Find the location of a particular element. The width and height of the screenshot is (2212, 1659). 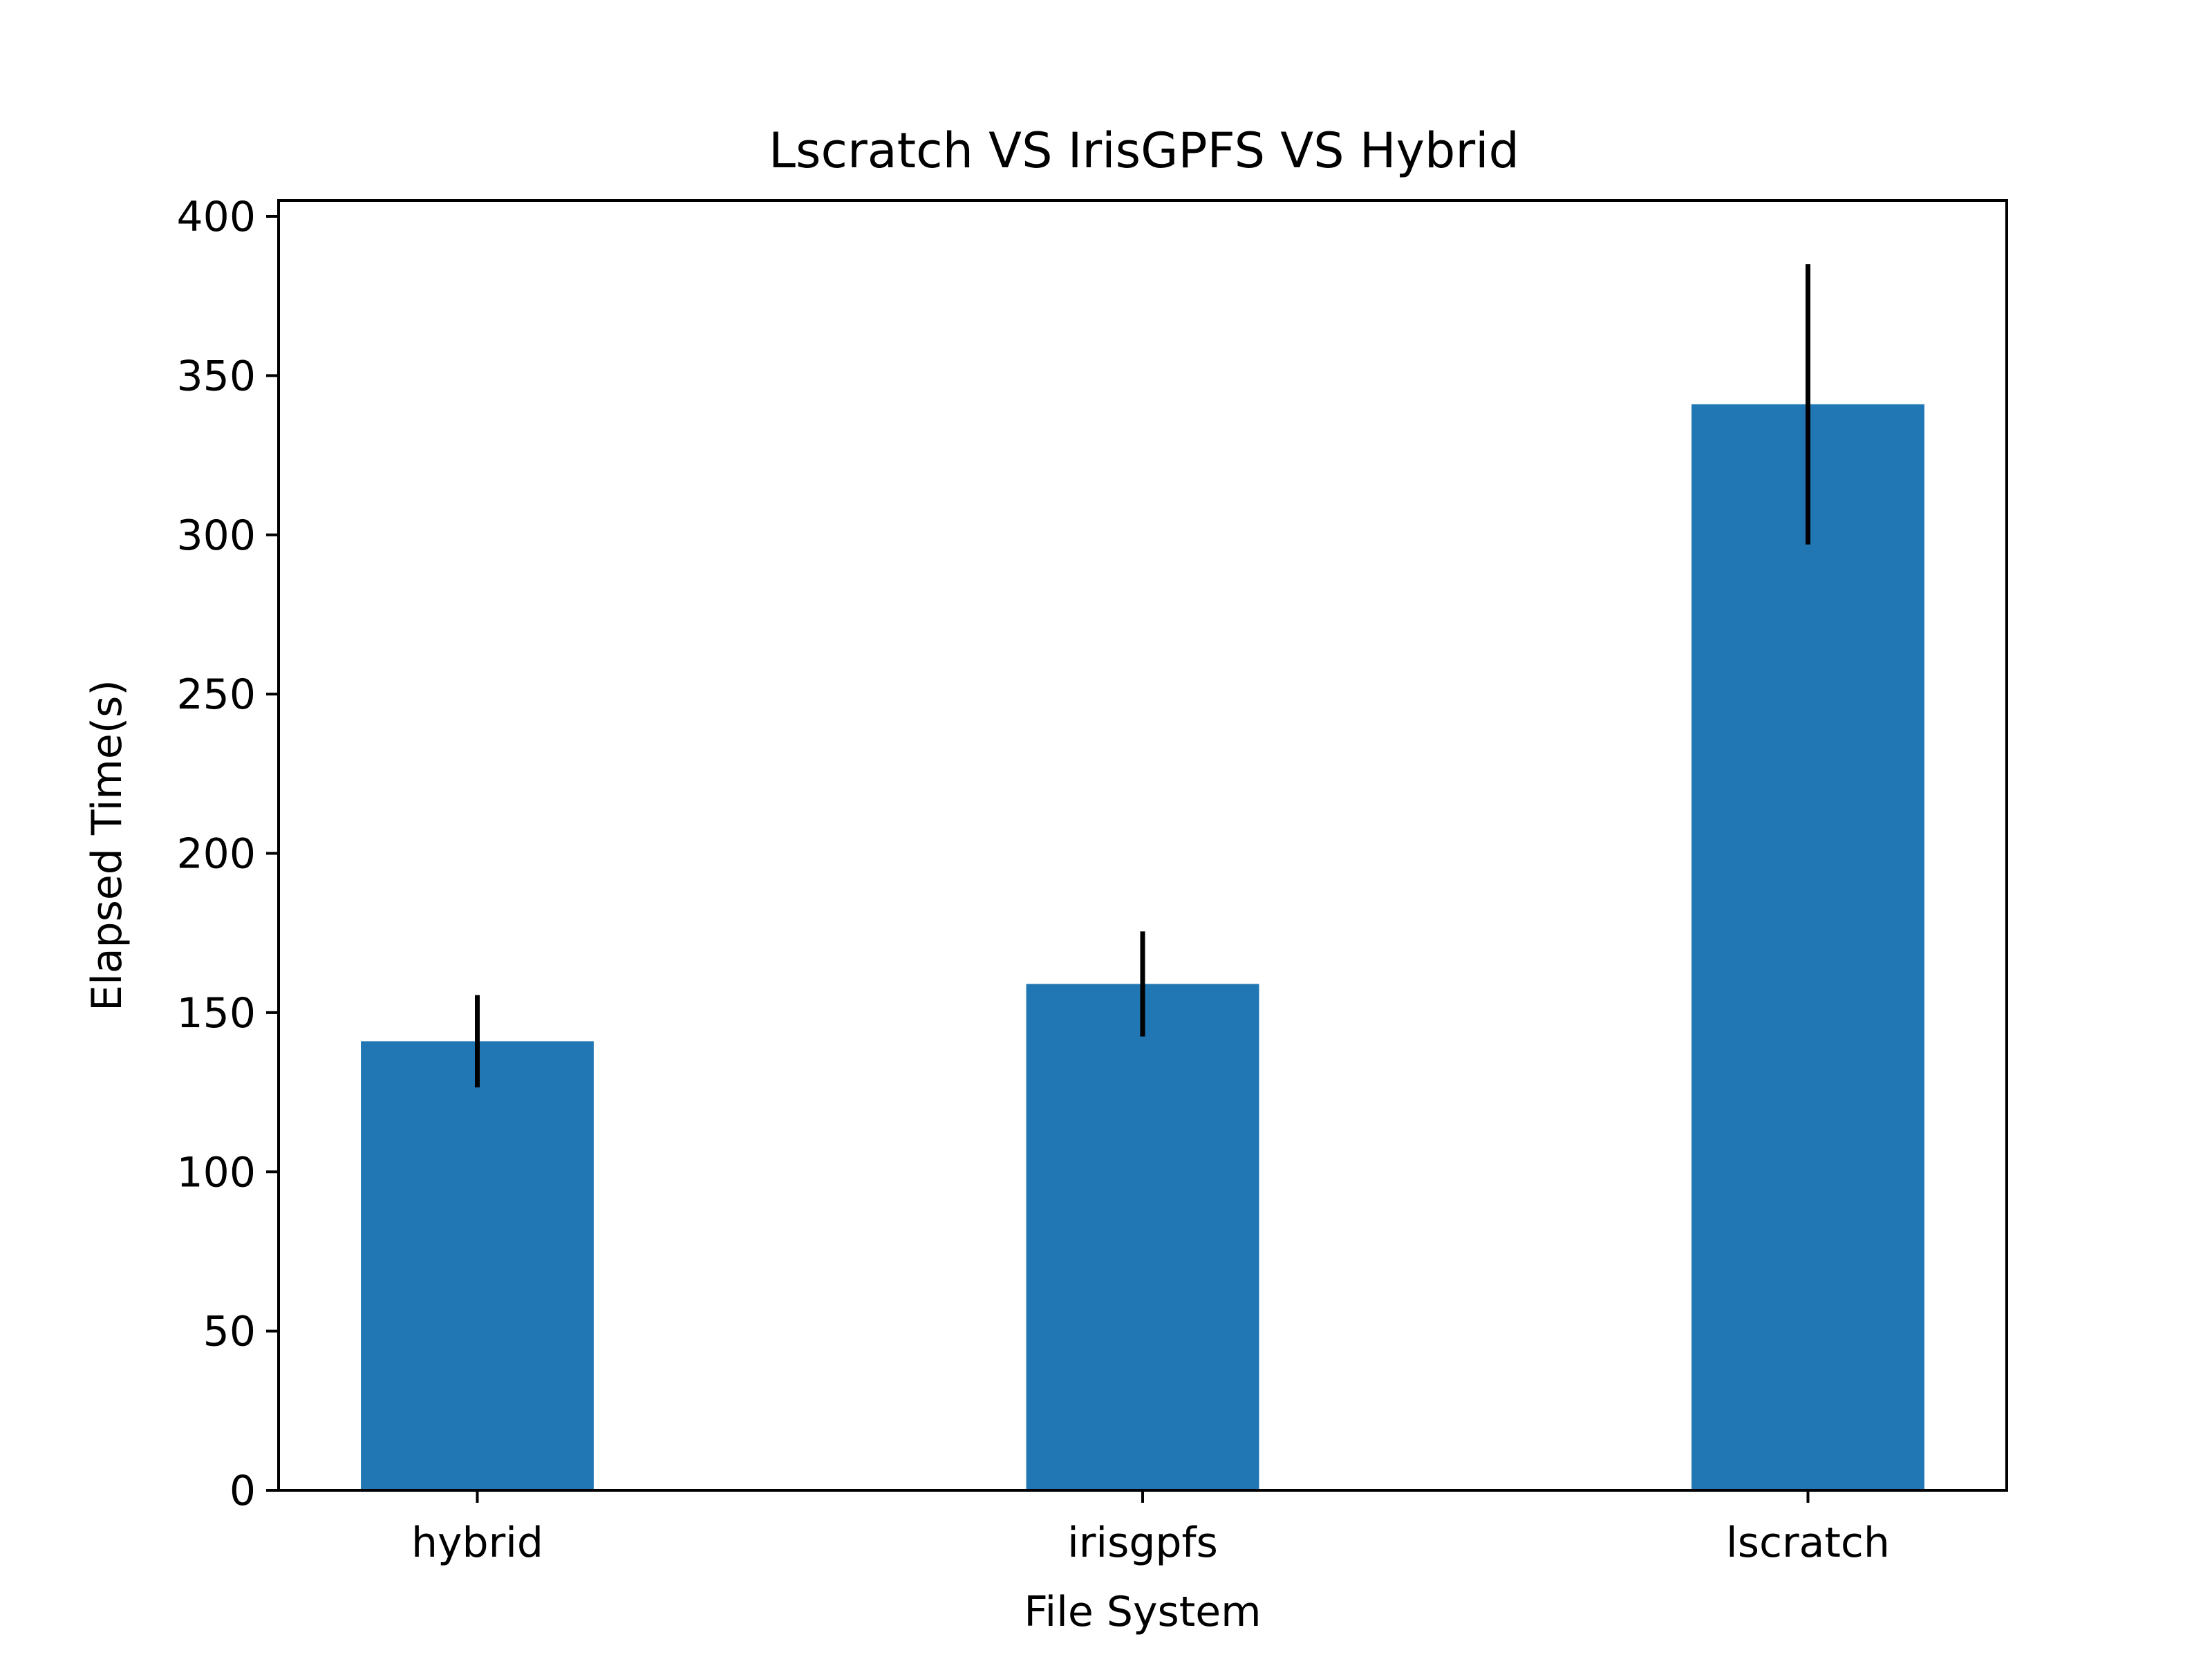

bar-irisgpfs is located at coordinates (1142, 1237).